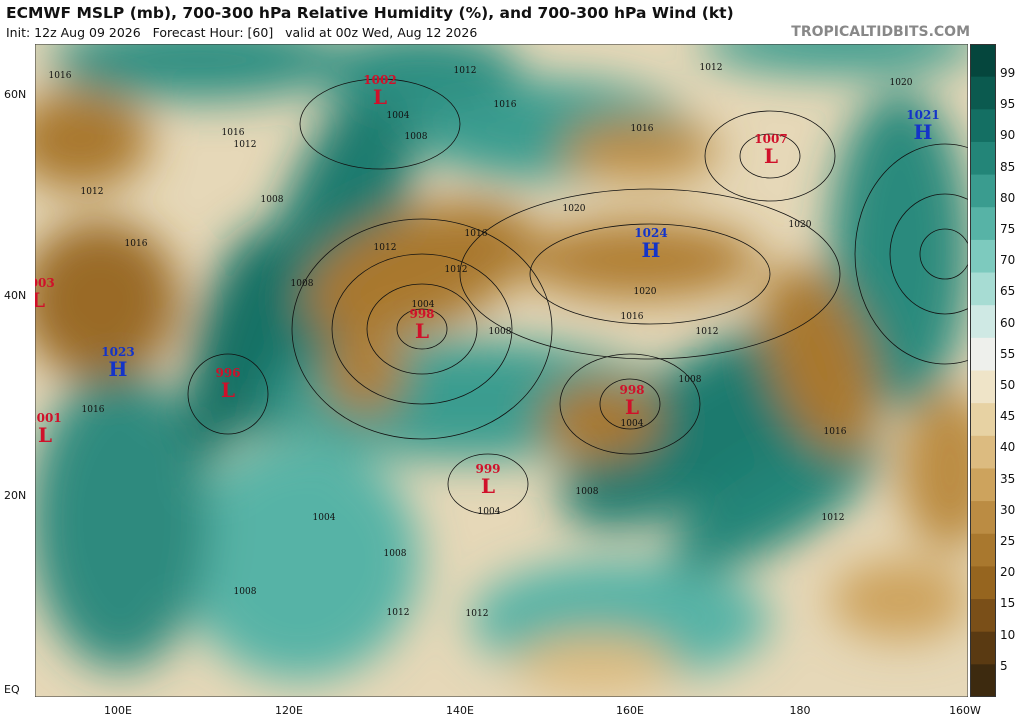  I want to click on center-pressure: 1003, so click(45, 283).